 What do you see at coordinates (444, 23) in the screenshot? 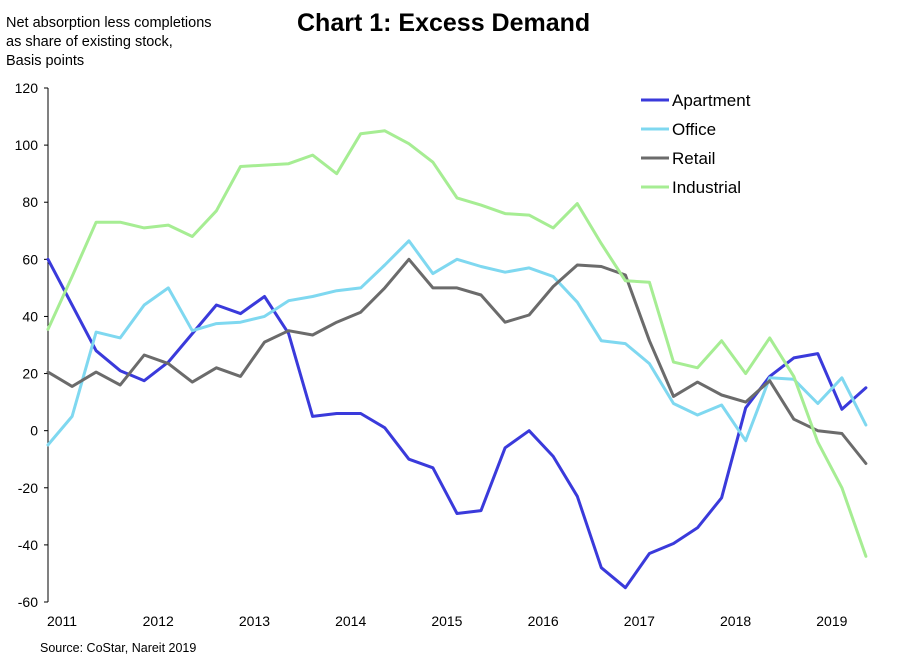
I see `chart-title: Chart 1: Excess Demand` at bounding box center [444, 23].